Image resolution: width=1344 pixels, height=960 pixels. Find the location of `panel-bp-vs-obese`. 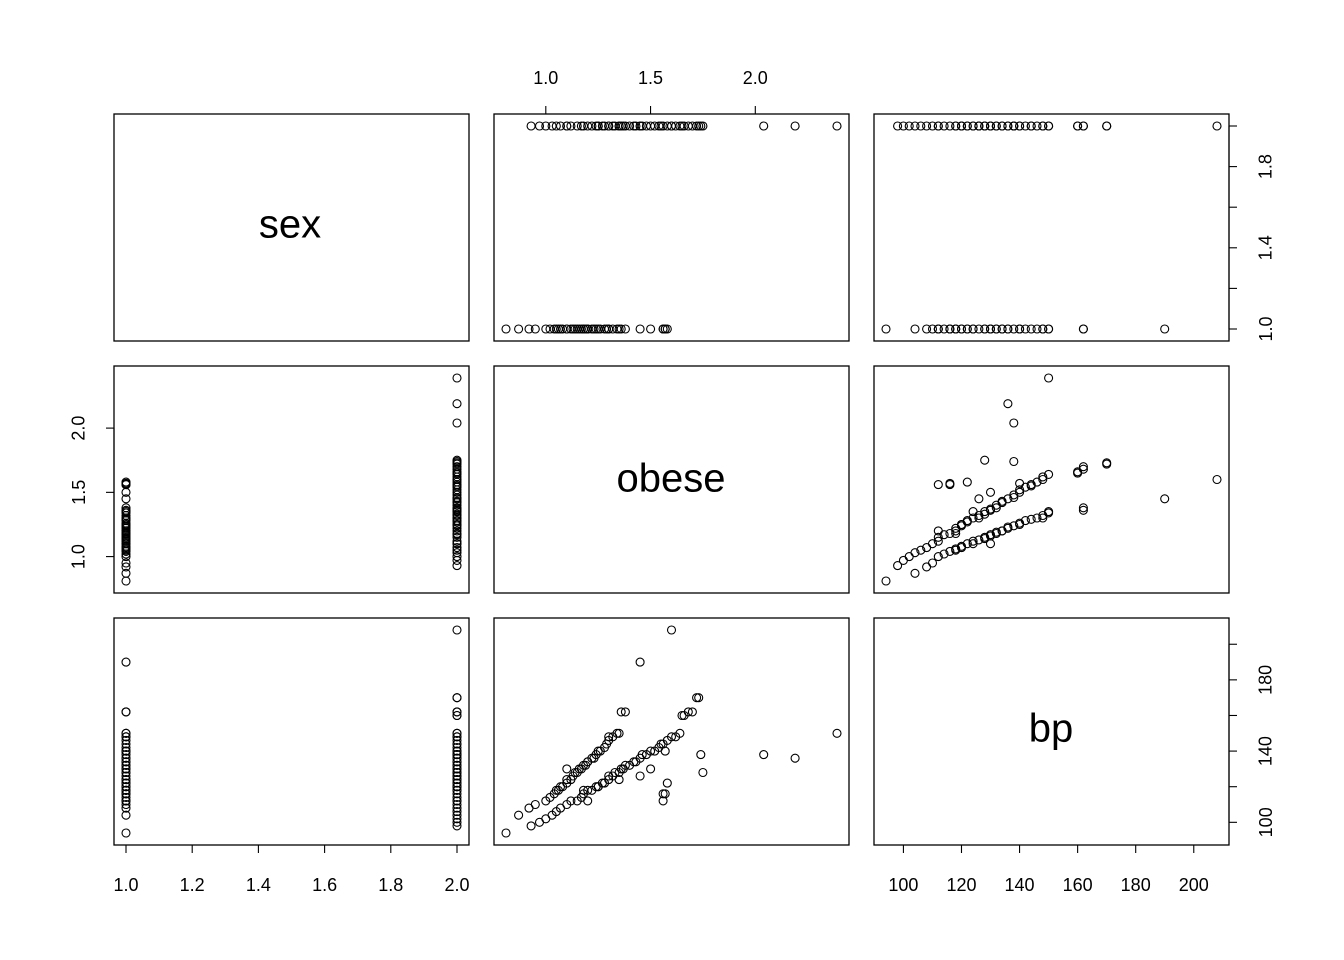

panel-bp-vs-obese is located at coordinates (671, 731).